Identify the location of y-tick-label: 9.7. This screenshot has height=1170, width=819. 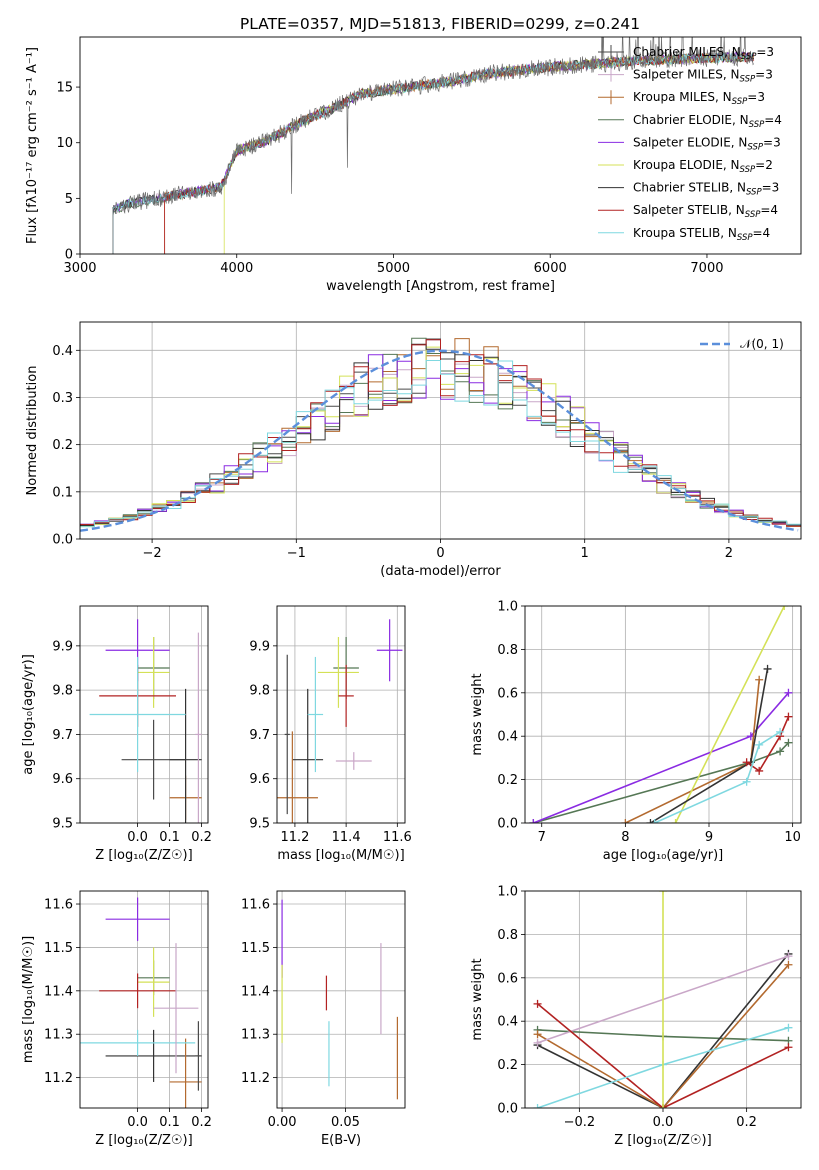
(62, 735).